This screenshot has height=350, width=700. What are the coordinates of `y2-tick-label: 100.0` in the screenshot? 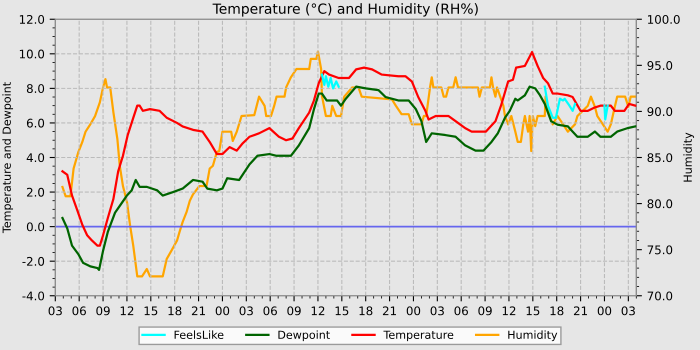 It's located at (664, 19).